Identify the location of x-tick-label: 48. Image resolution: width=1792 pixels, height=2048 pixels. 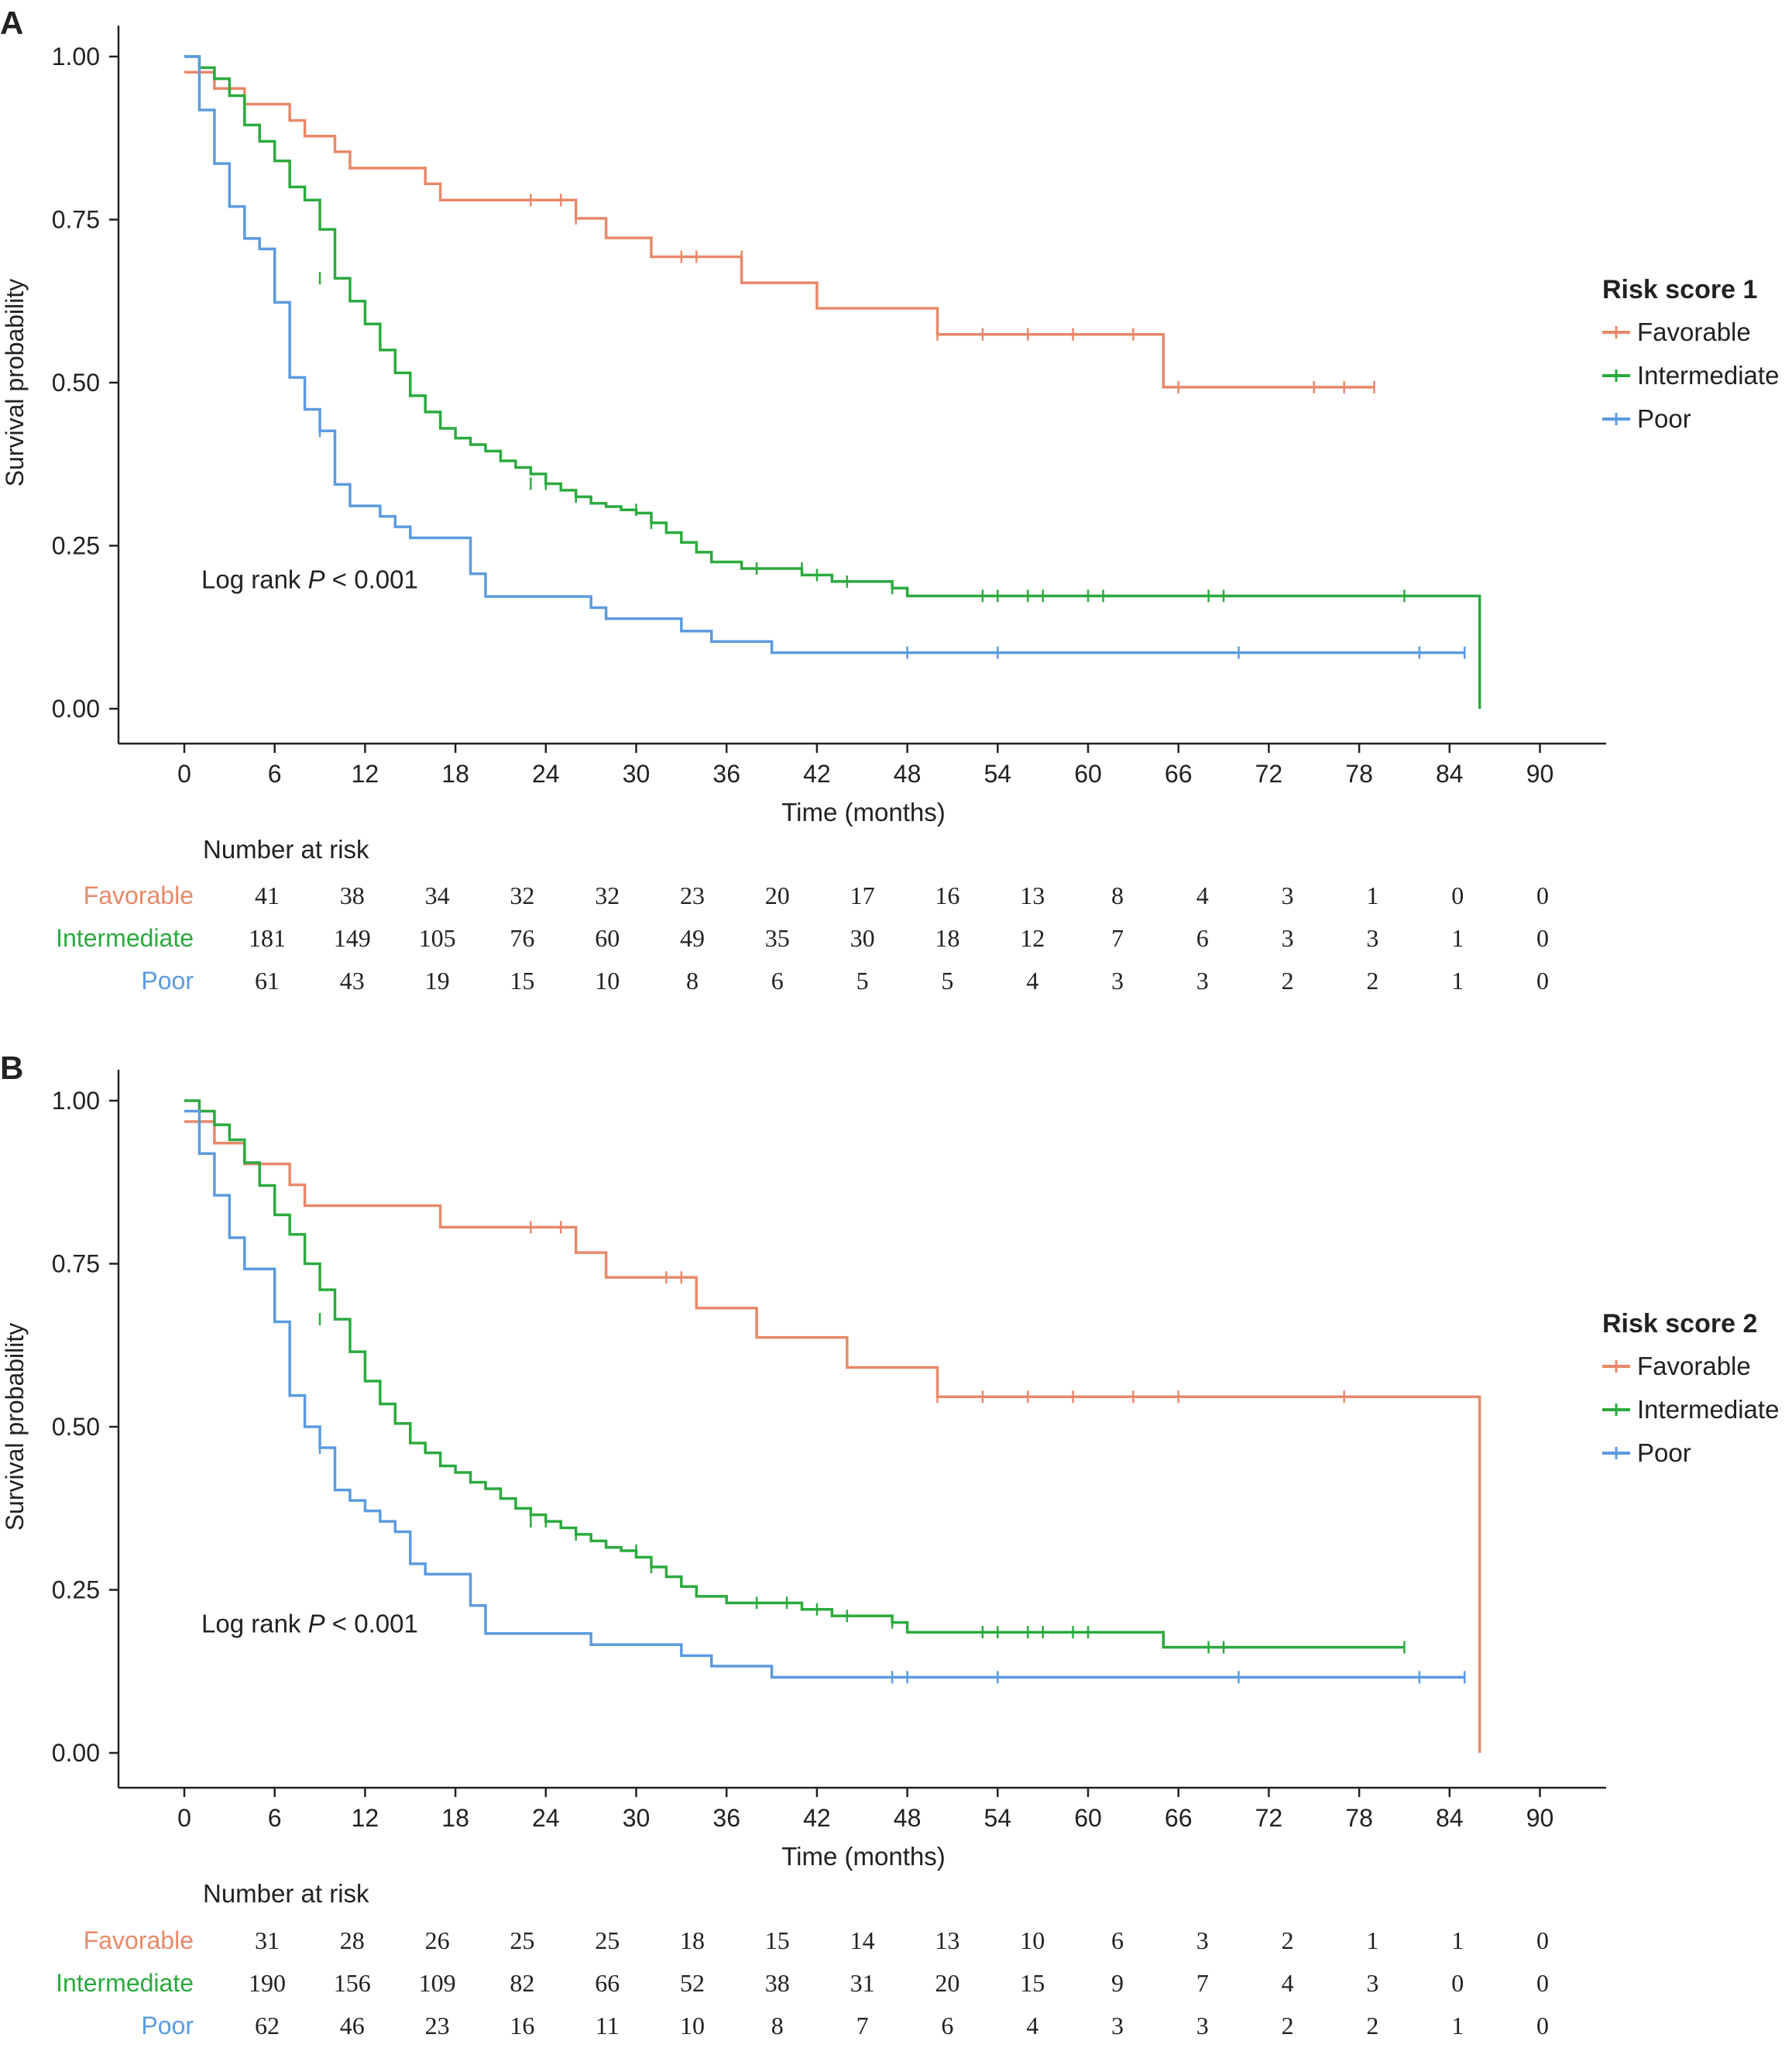
(908, 774).